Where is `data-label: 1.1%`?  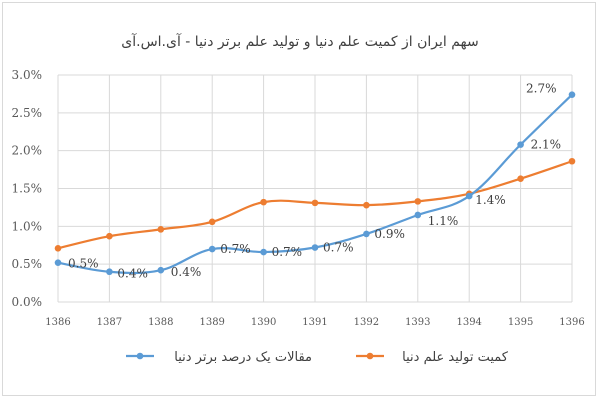
data-label: 1.1% is located at coordinates (443, 221).